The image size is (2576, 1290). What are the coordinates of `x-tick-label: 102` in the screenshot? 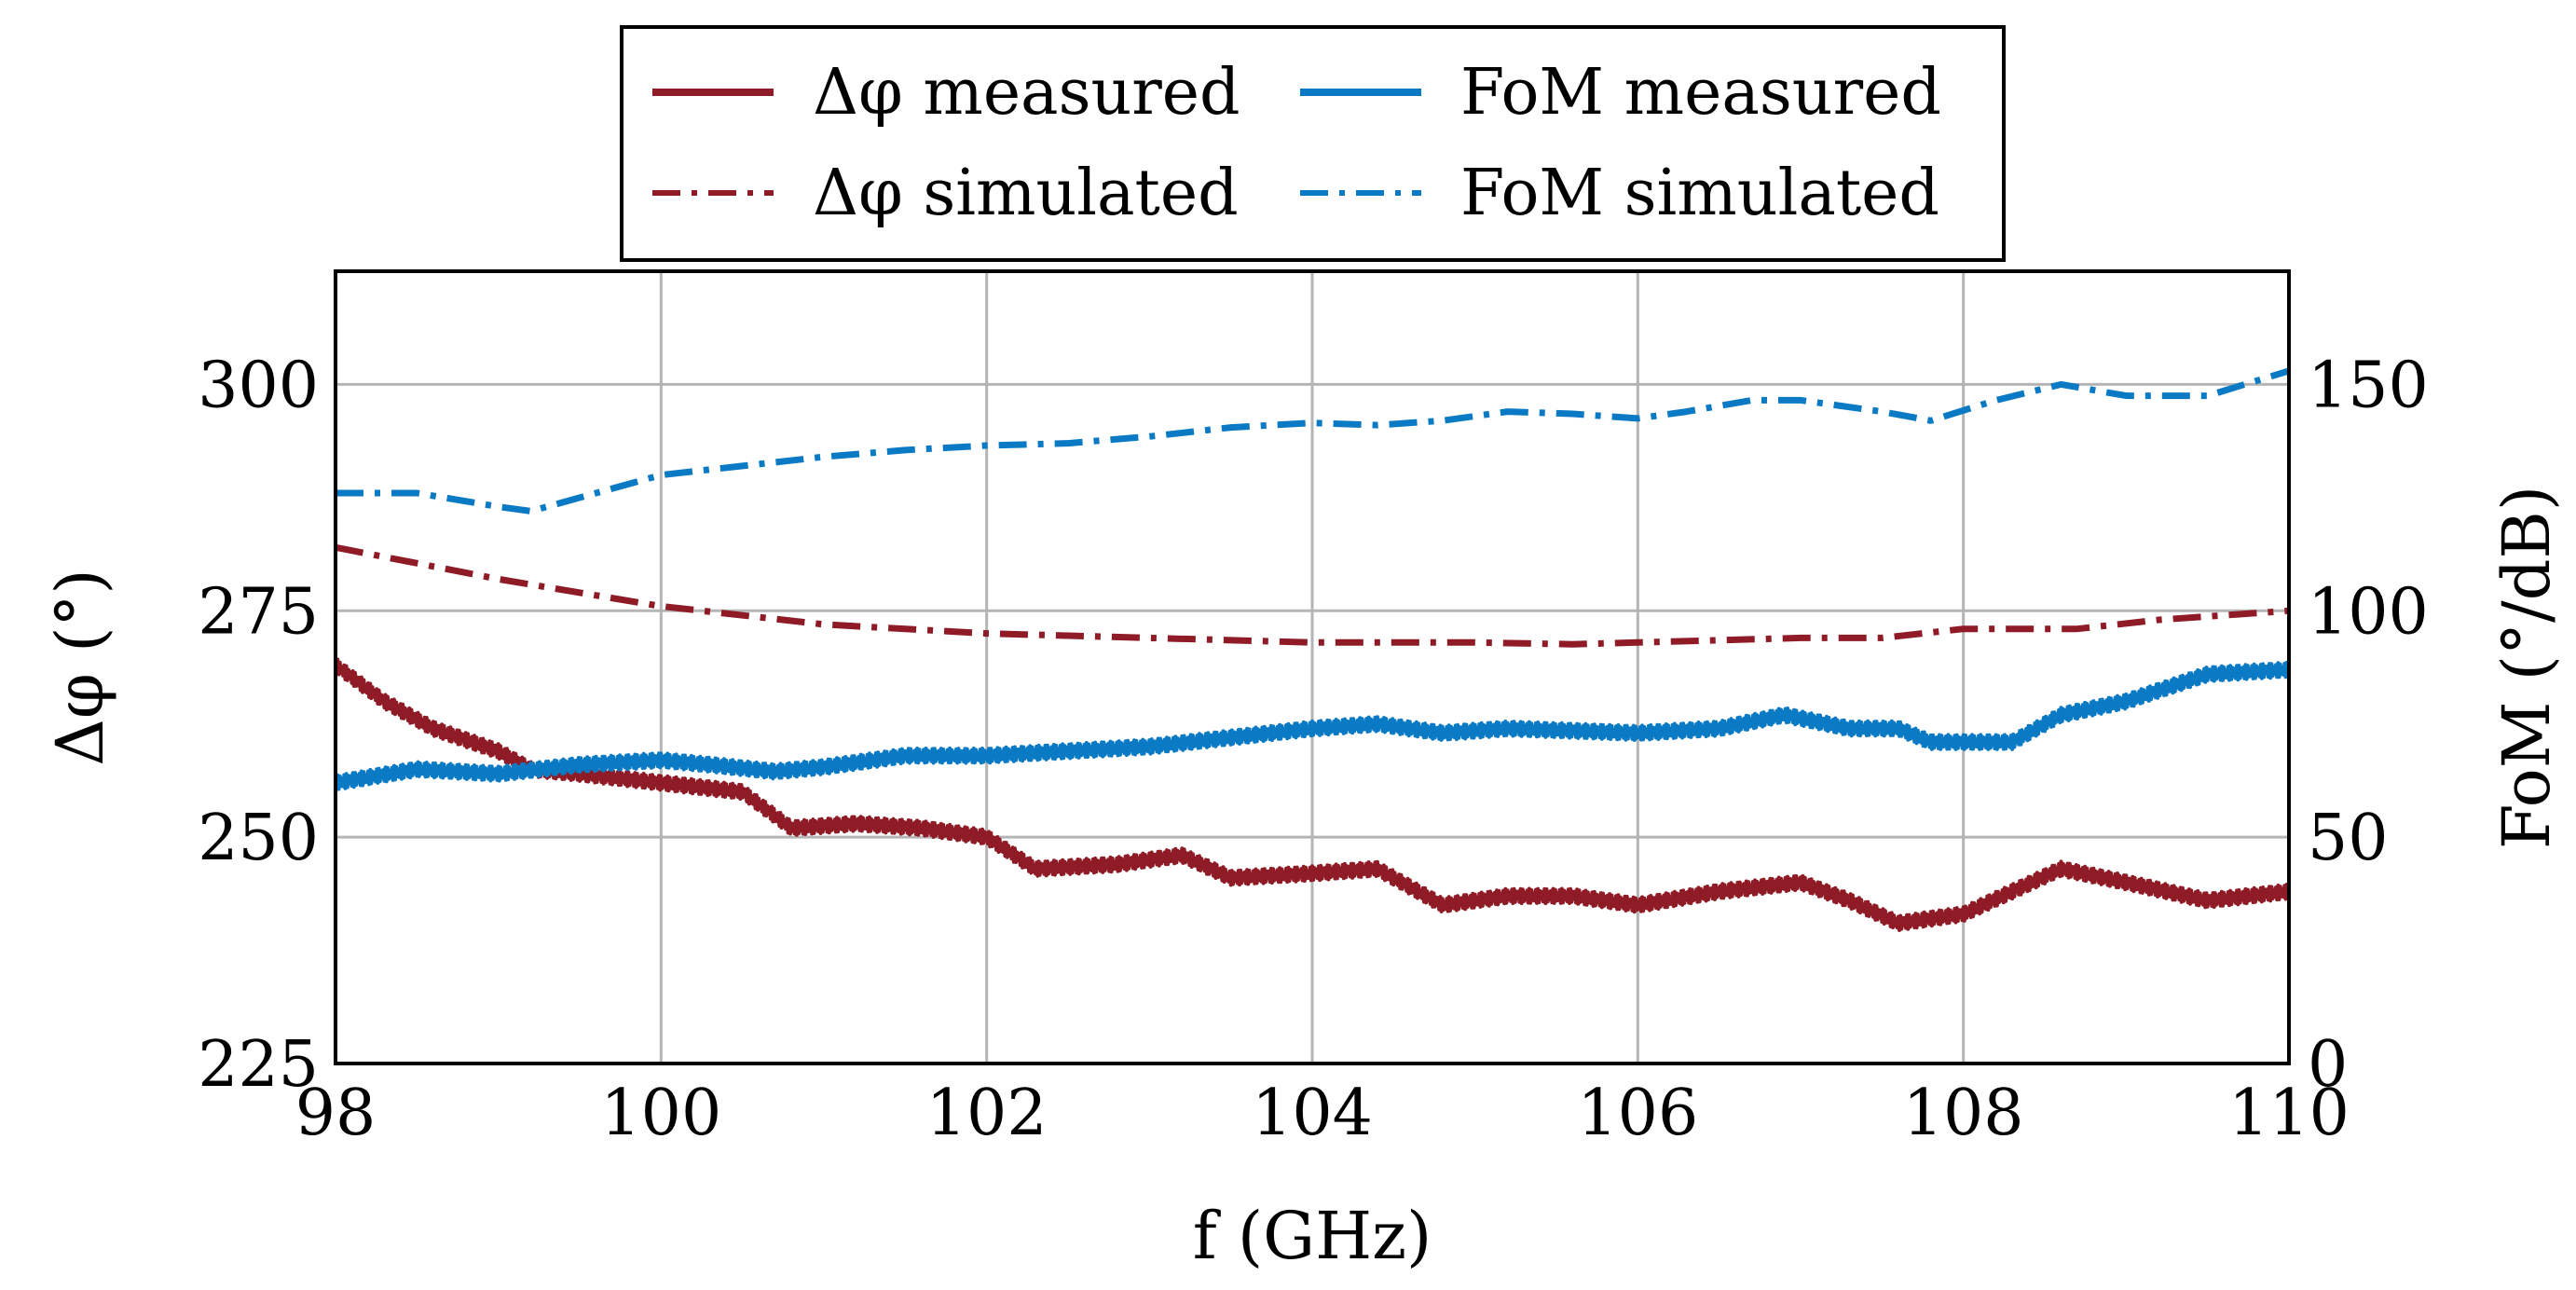 It's located at (987, 1113).